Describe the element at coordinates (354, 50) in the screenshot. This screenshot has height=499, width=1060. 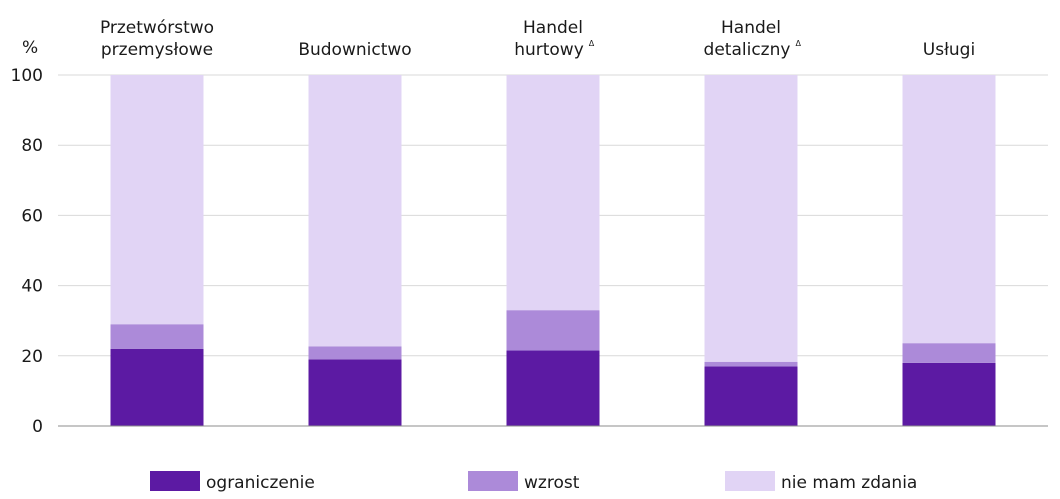
I see `category-label: Budownictwo` at that location.